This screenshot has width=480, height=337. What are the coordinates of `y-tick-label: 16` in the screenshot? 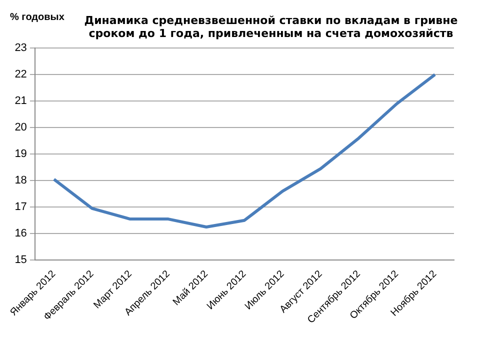 It's located at (20, 234).